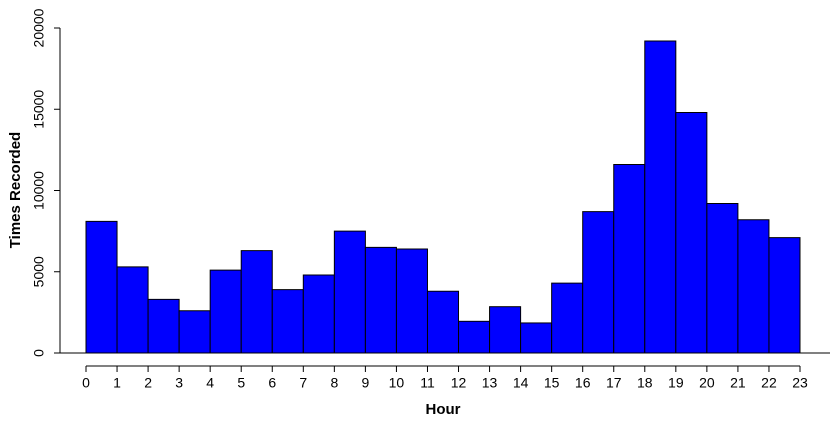  What do you see at coordinates (459, 383) in the screenshot?
I see `x-tick-label: 12` at bounding box center [459, 383].